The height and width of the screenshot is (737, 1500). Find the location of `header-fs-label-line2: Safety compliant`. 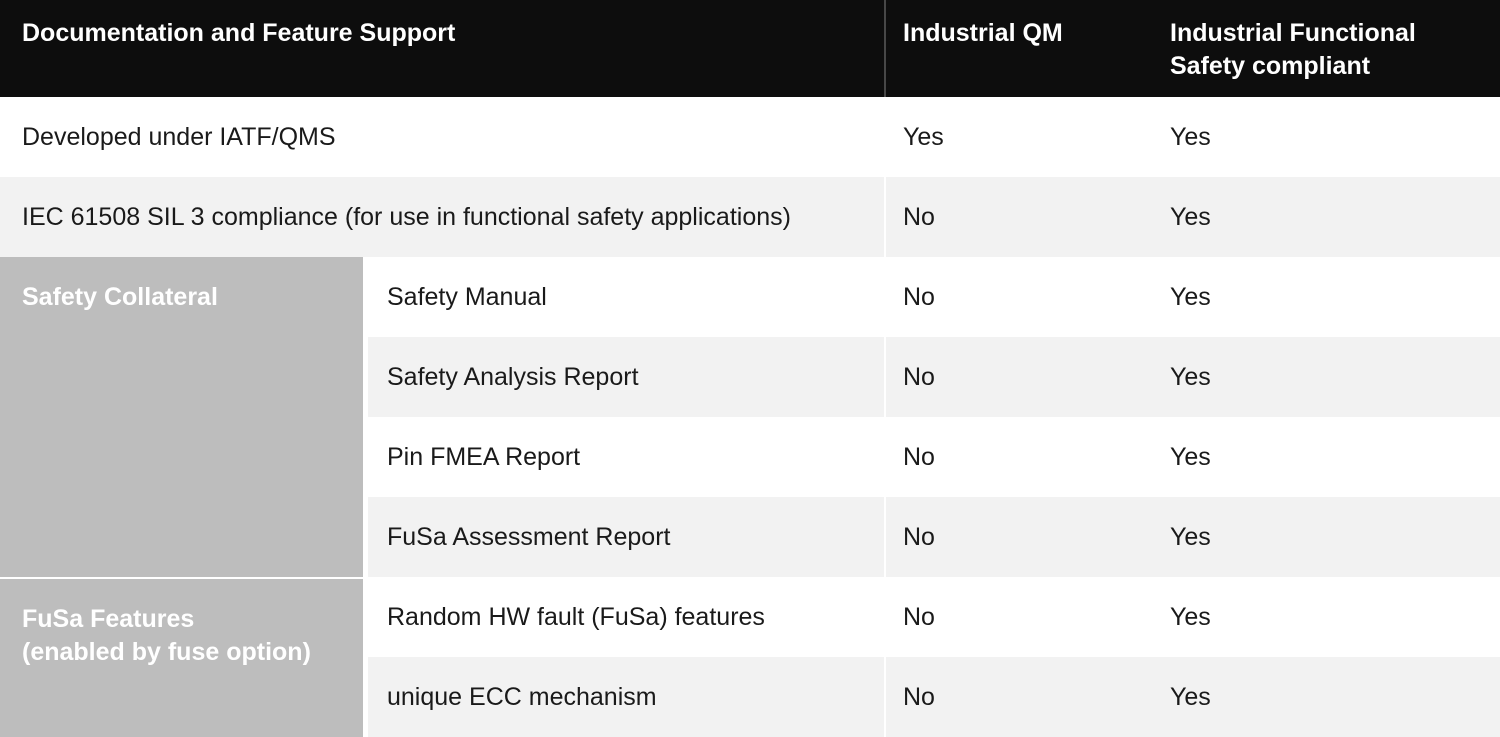

header-fs-label-line2: Safety compliant is located at coordinates (1270, 66).